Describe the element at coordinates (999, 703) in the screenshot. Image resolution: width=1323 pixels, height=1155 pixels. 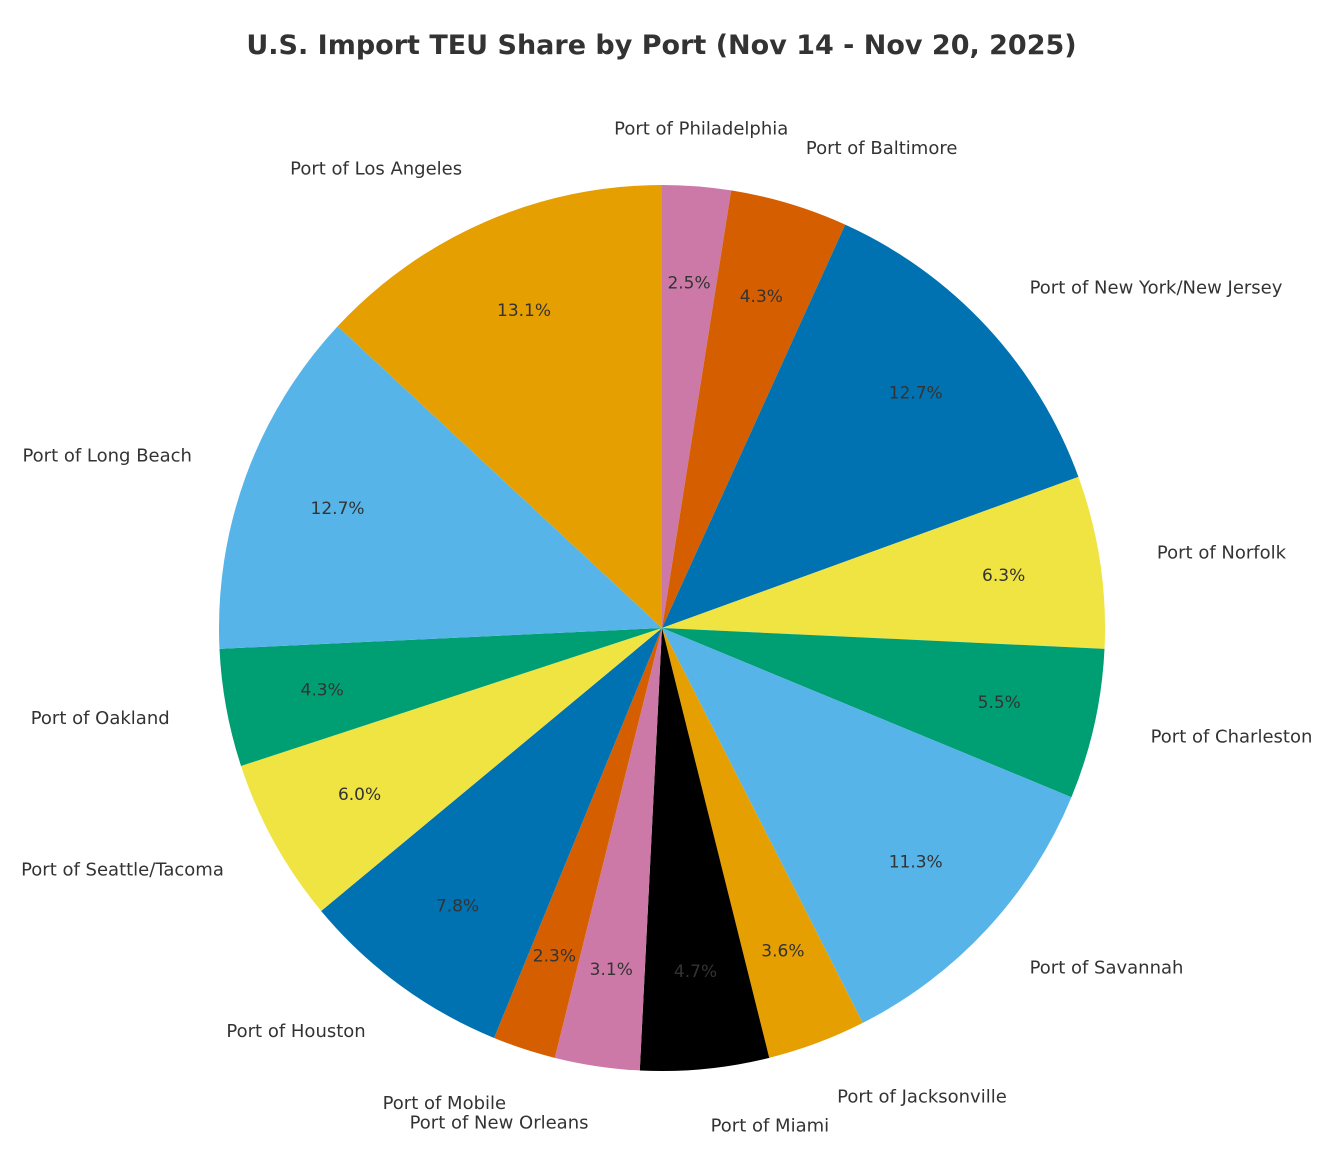
I see `pct-label-port-of-charleston: 5.5%` at that location.